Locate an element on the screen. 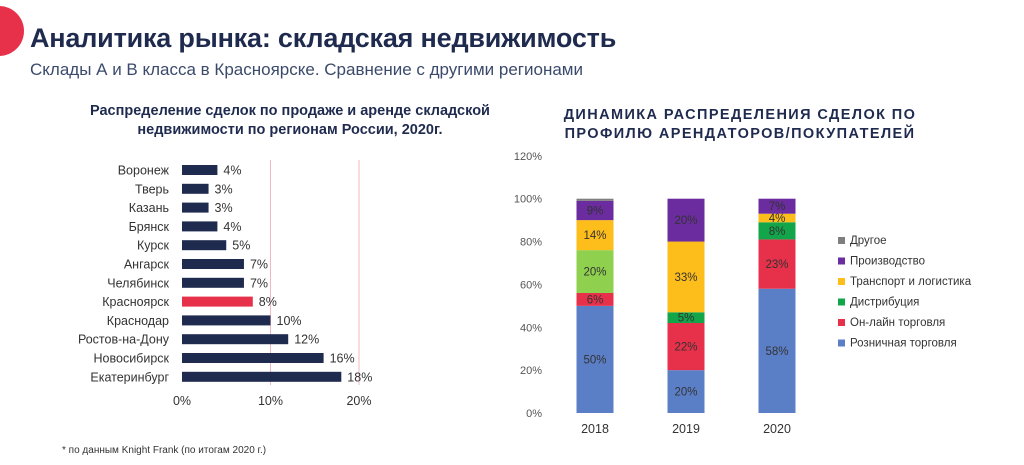  x-tick-label: 10% is located at coordinates (270, 401).